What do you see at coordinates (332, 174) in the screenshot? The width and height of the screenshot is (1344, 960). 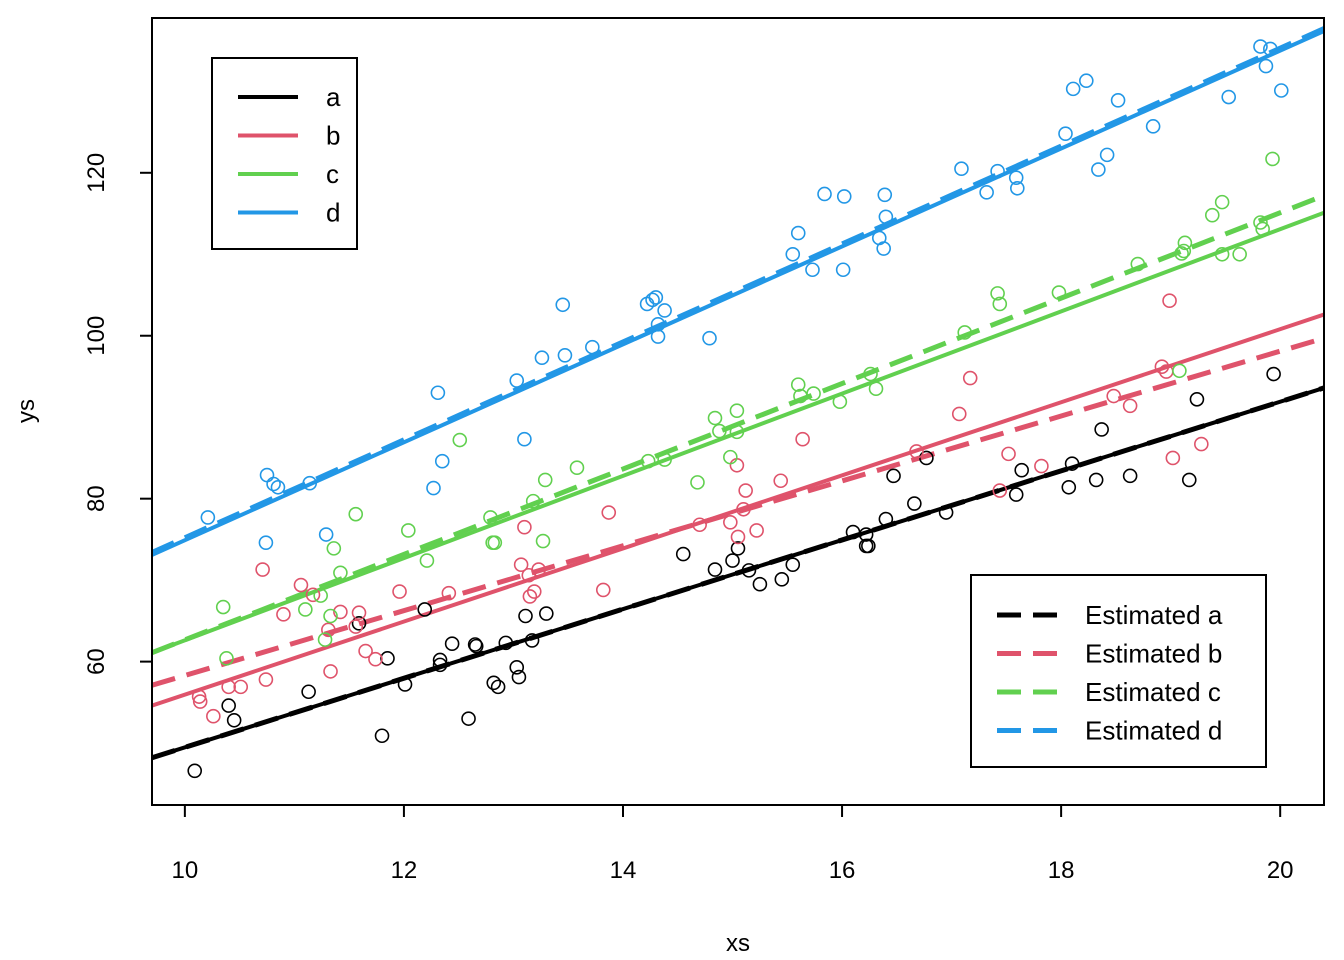 I see `legend-label-c: c` at bounding box center [332, 174].